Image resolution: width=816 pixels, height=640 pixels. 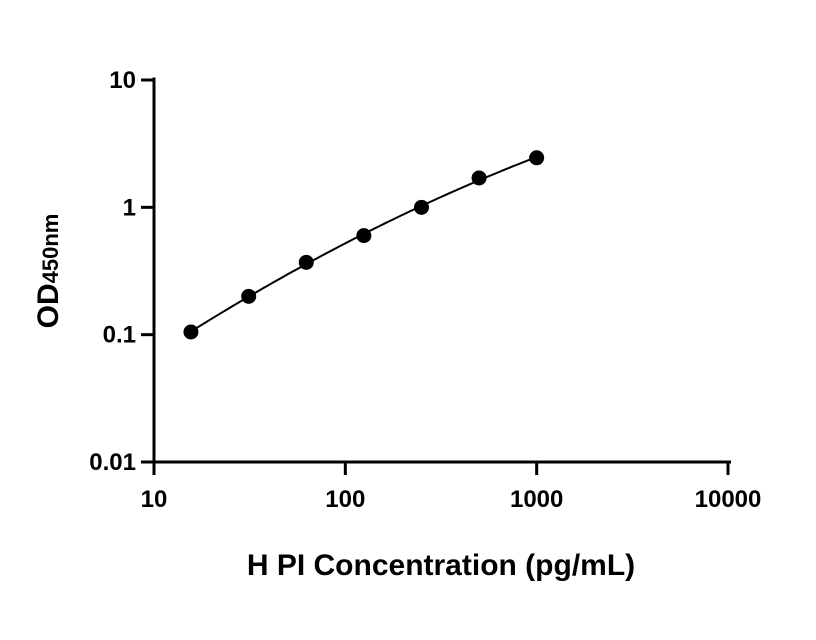 What do you see at coordinates (50, 249) in the screenshot?
I see `y-axis-title-subscript: 450nm` at bounding box center [50, 249].